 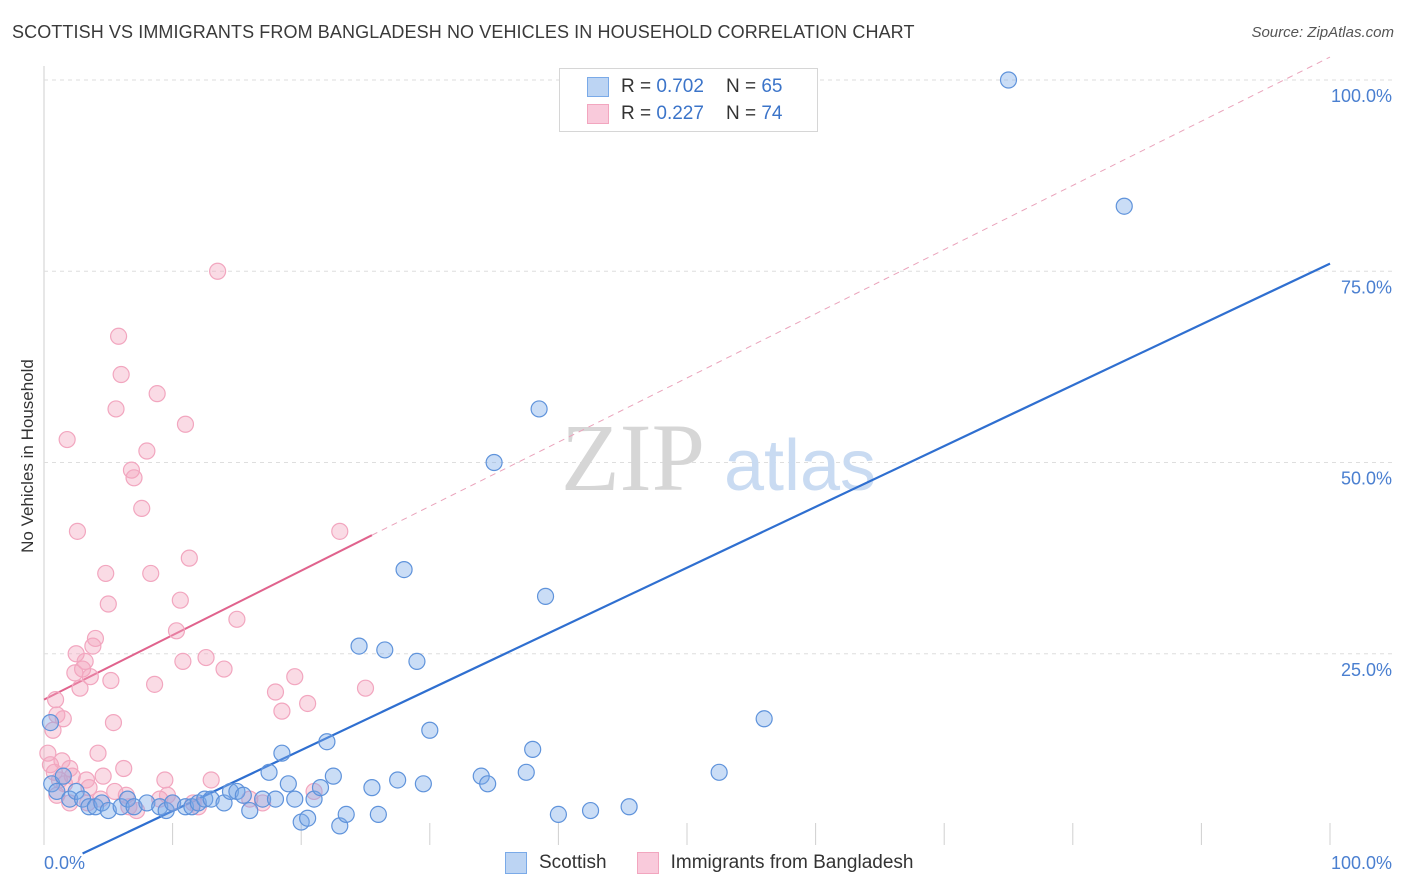 I want to click on legend-item-bangladesh: Immigrants from Bangladesh, so click(x=775, y=863).